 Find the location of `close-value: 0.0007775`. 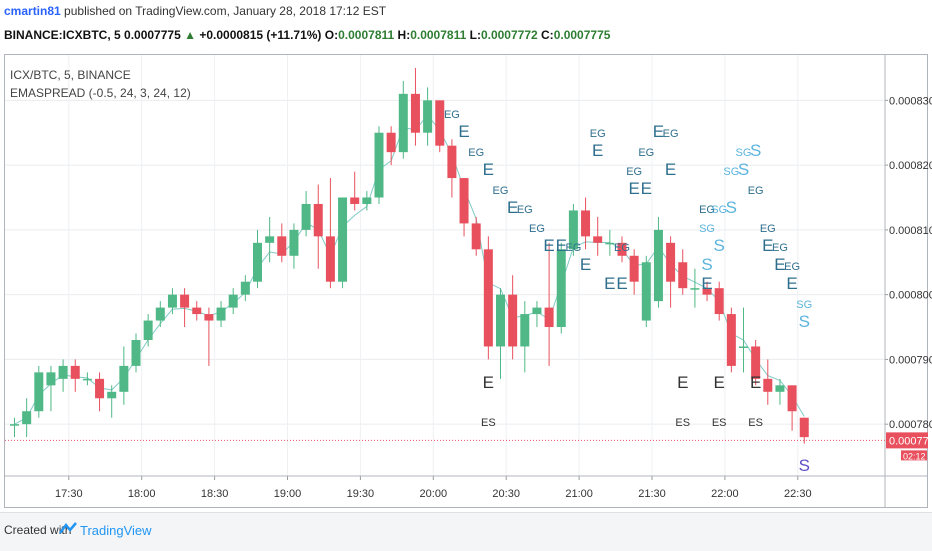

close-value: 0.0007775 is located at coordinates (582, 35).